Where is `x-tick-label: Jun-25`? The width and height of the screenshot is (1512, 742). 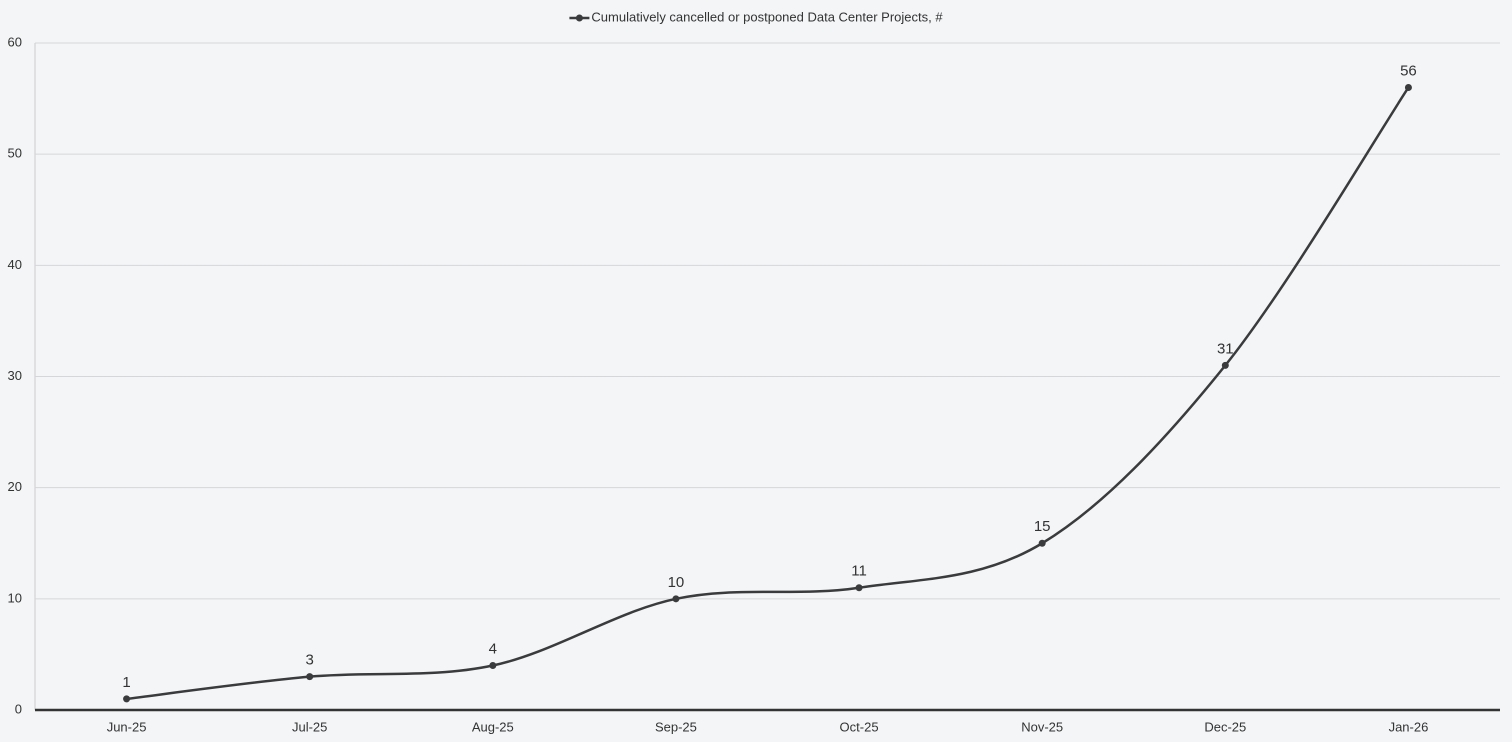 x-tick-label: Jun-25 is located at coordinates (127, 726).